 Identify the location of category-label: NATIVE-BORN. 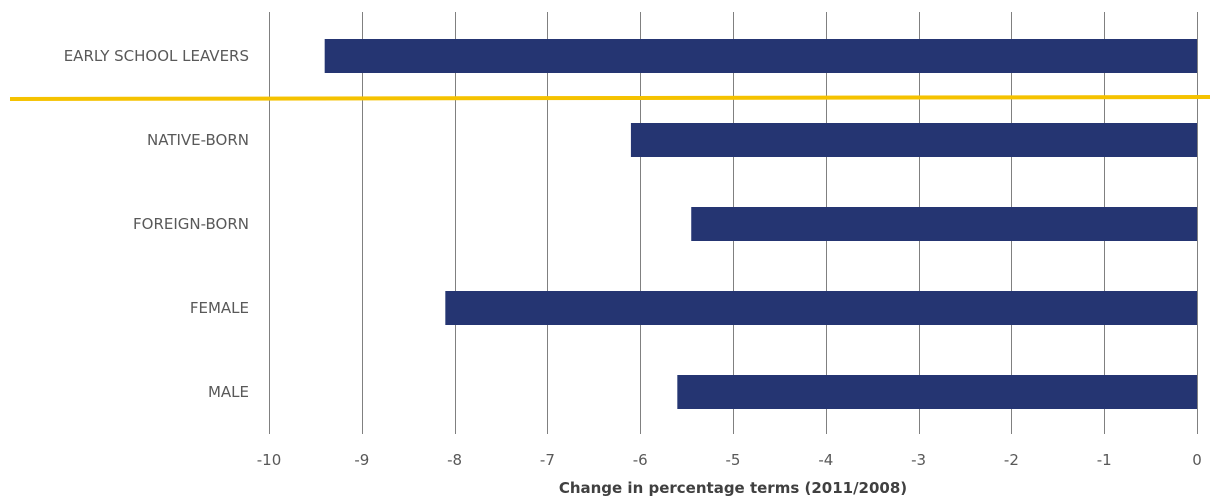
(198, 140).